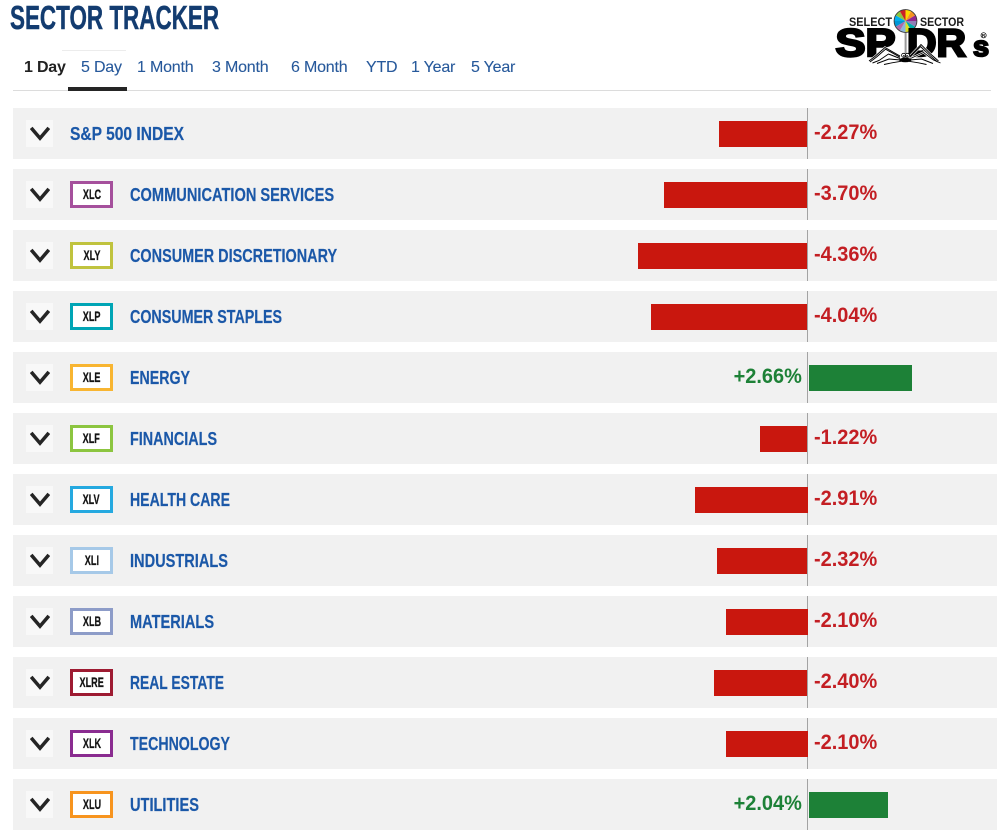 The height and width of the screenshot is (830, 1004). I want to click on svg-text: DR, so click(936, 43).